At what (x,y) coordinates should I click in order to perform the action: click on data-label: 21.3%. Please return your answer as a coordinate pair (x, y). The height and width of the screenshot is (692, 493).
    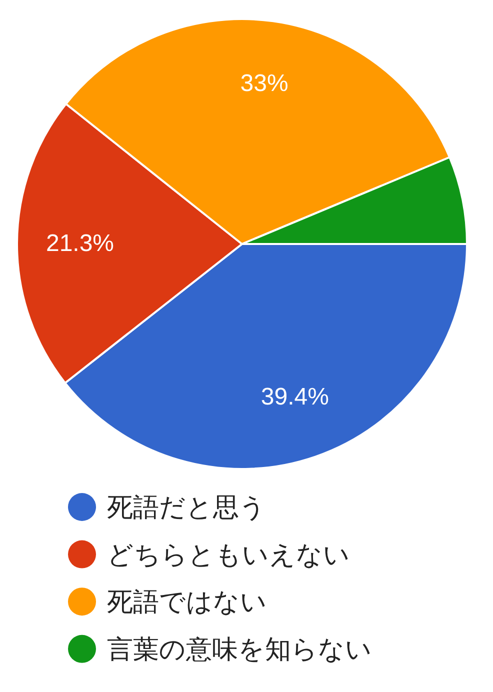
    Looking at the image, I should click on (80, 243).